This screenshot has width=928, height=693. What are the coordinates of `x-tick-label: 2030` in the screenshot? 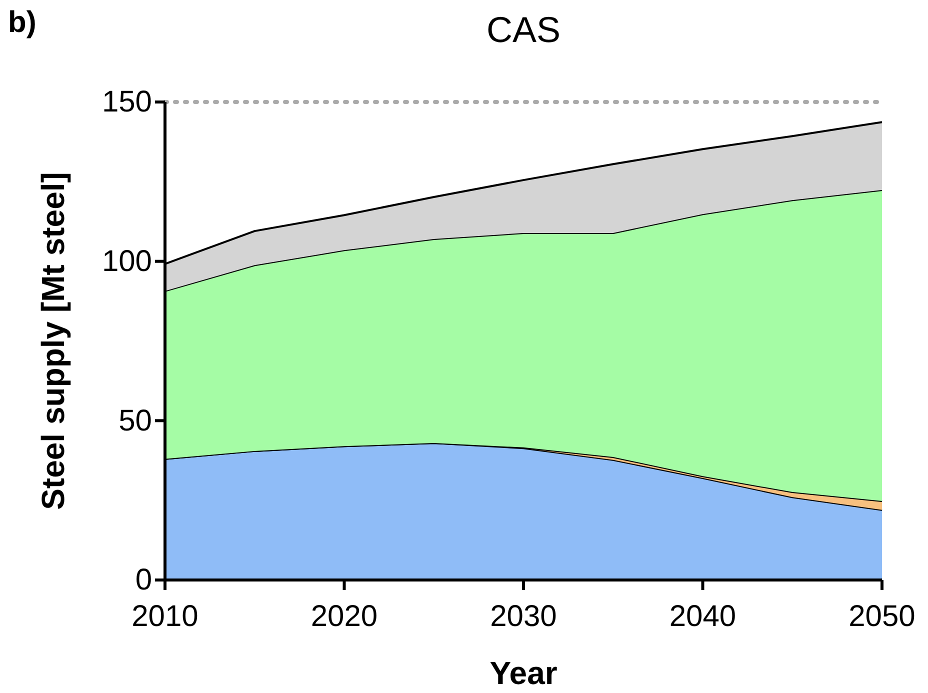 It's located at (523, 616).